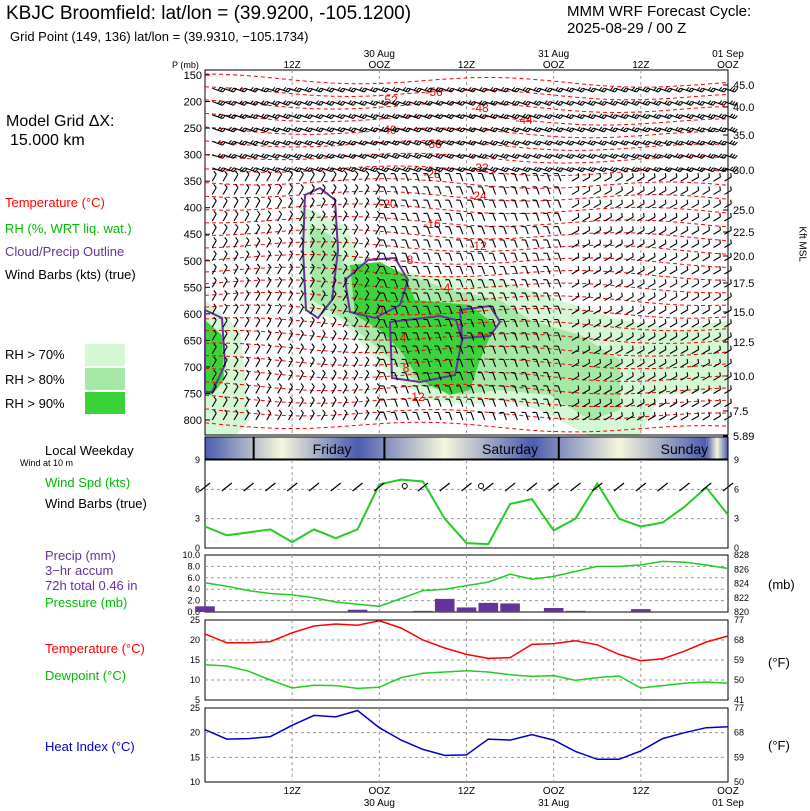  Describe the element at coordinates (736, 519) in the screenshot. I see `wind-panel-ytick-right: 3` at that location.